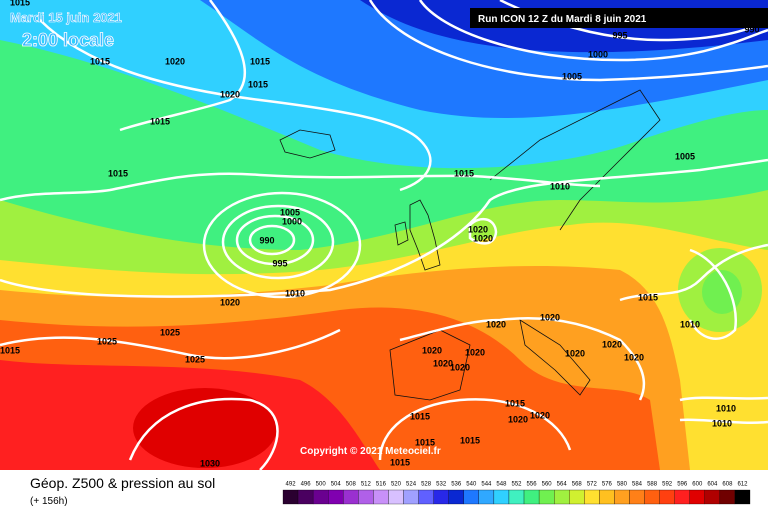 The height and width of the screenshot is (517, 768). Describe the element at coordinates (742, 485) in the screenshot. I see `legend-label: 612` at that location.